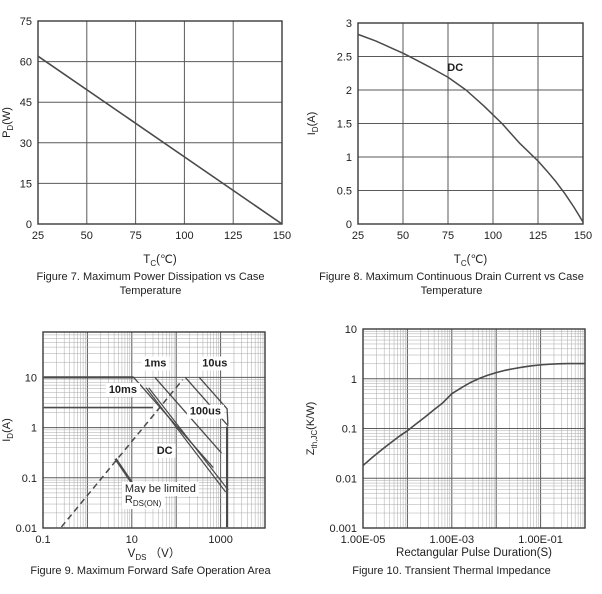 This screenshot has height=594, width=602. Describe the element at coordinates (213, 400) in the screenshot. I see `soa-10us-line` at that location.